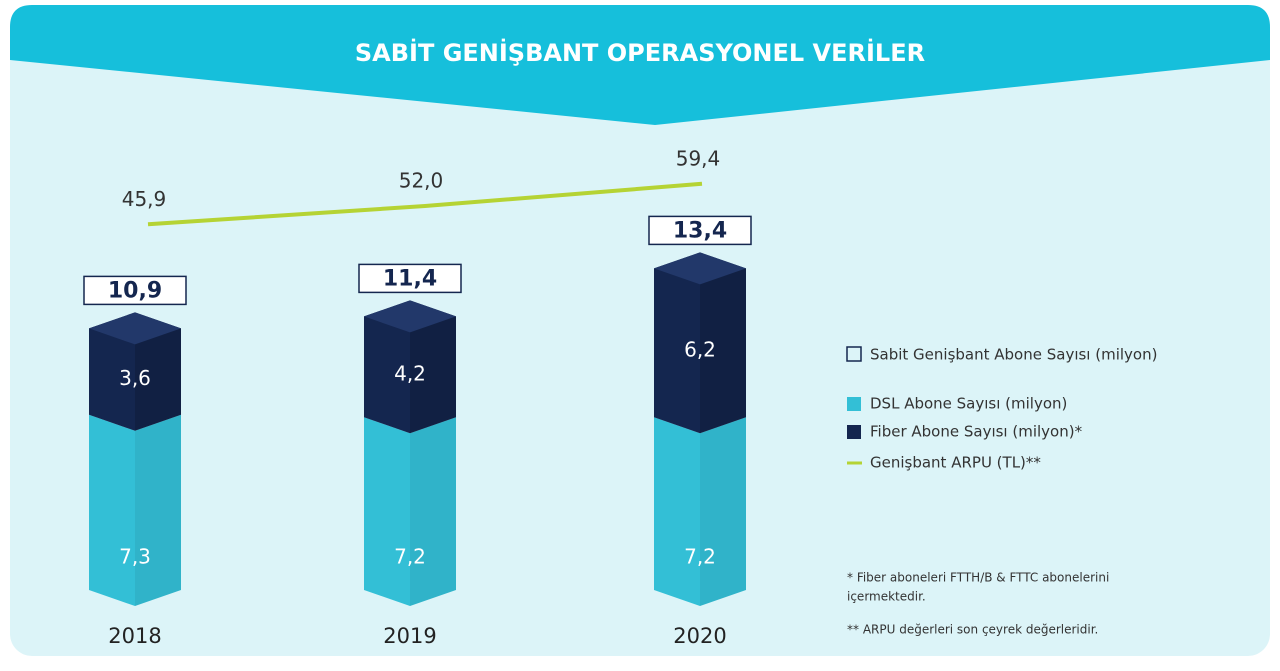 The height and width of the screenshot is (671, 1280). I want to click on total-label: 10,9, so click(135, 290).